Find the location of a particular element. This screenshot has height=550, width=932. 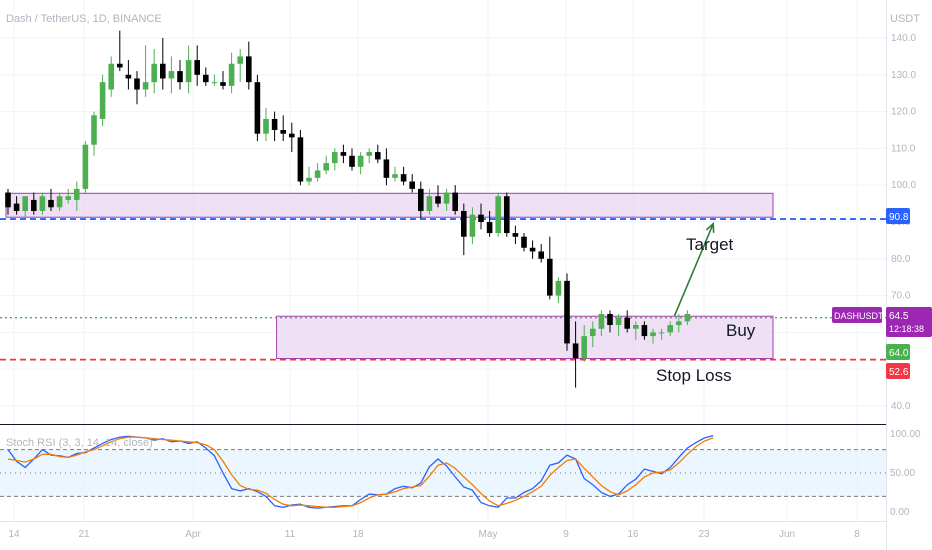

time-tick-label: 9 is located at coordinates (566, 534).